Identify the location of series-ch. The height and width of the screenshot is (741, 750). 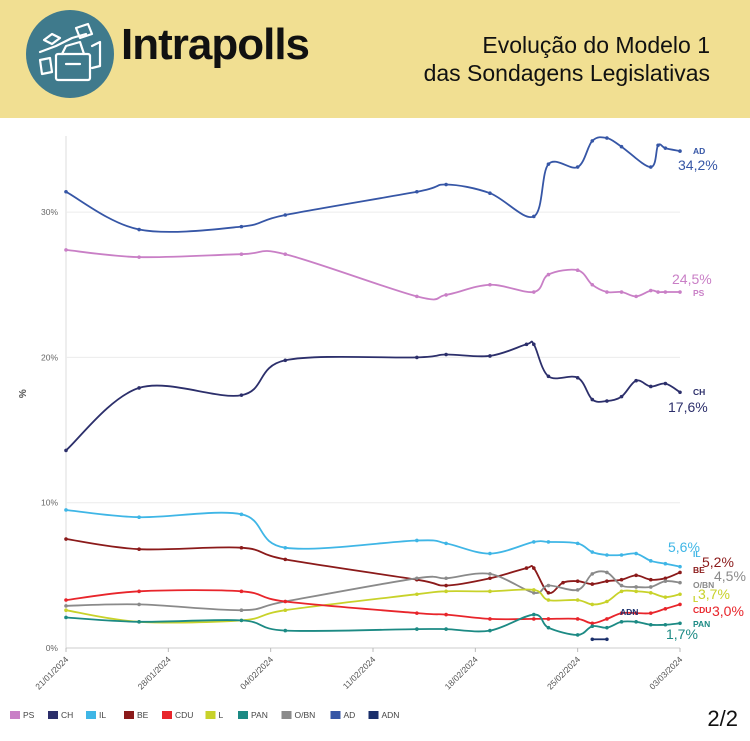
(373, 396).